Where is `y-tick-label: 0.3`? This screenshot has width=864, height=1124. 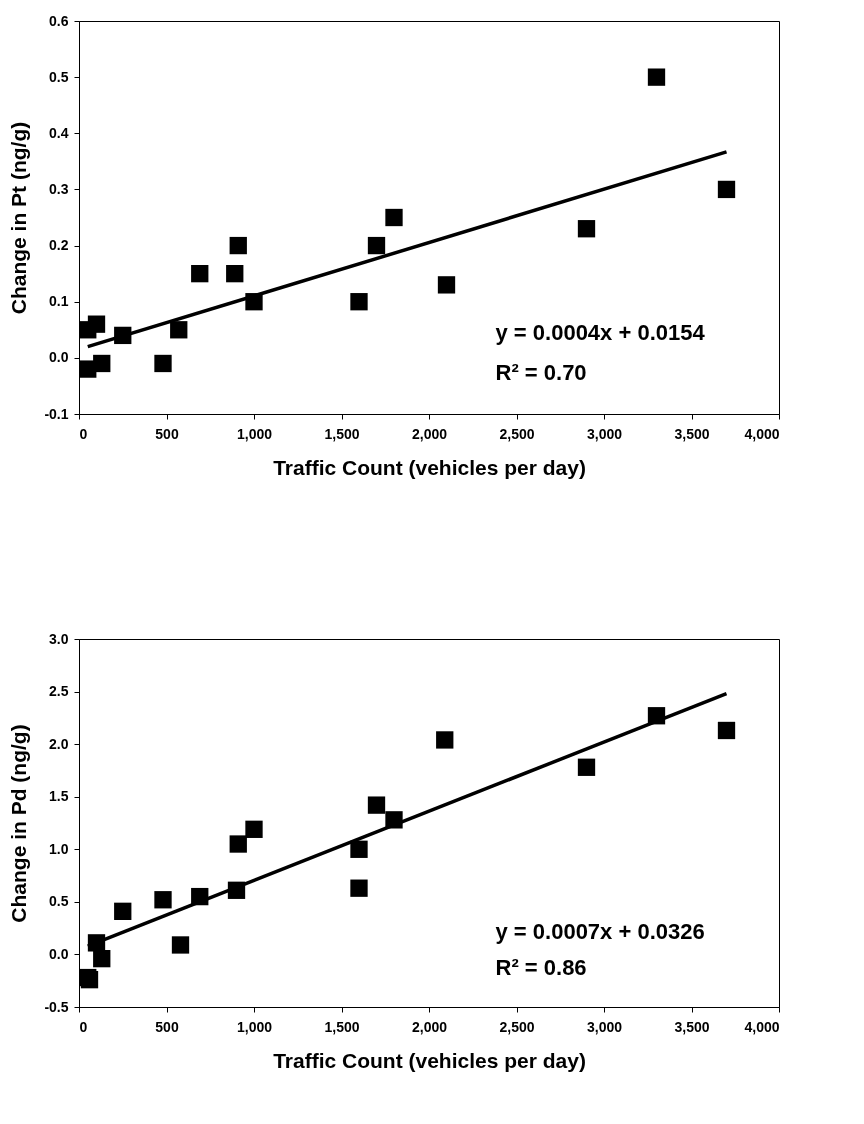
y-tick-label: 0.3 is located at coordinates (59, 188).